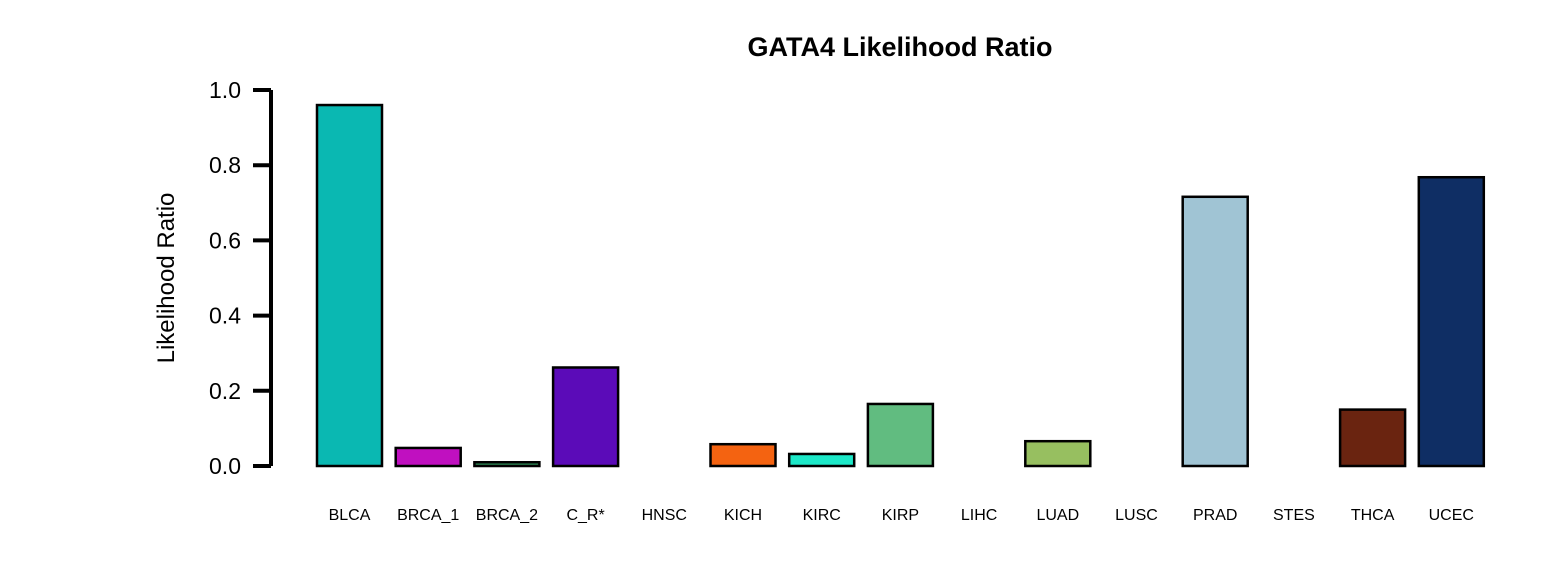  What do you see at coordinates (225, 391) in the screenshot?
I see `y-tick-label: 0.2` at bounding box center [225, 391].